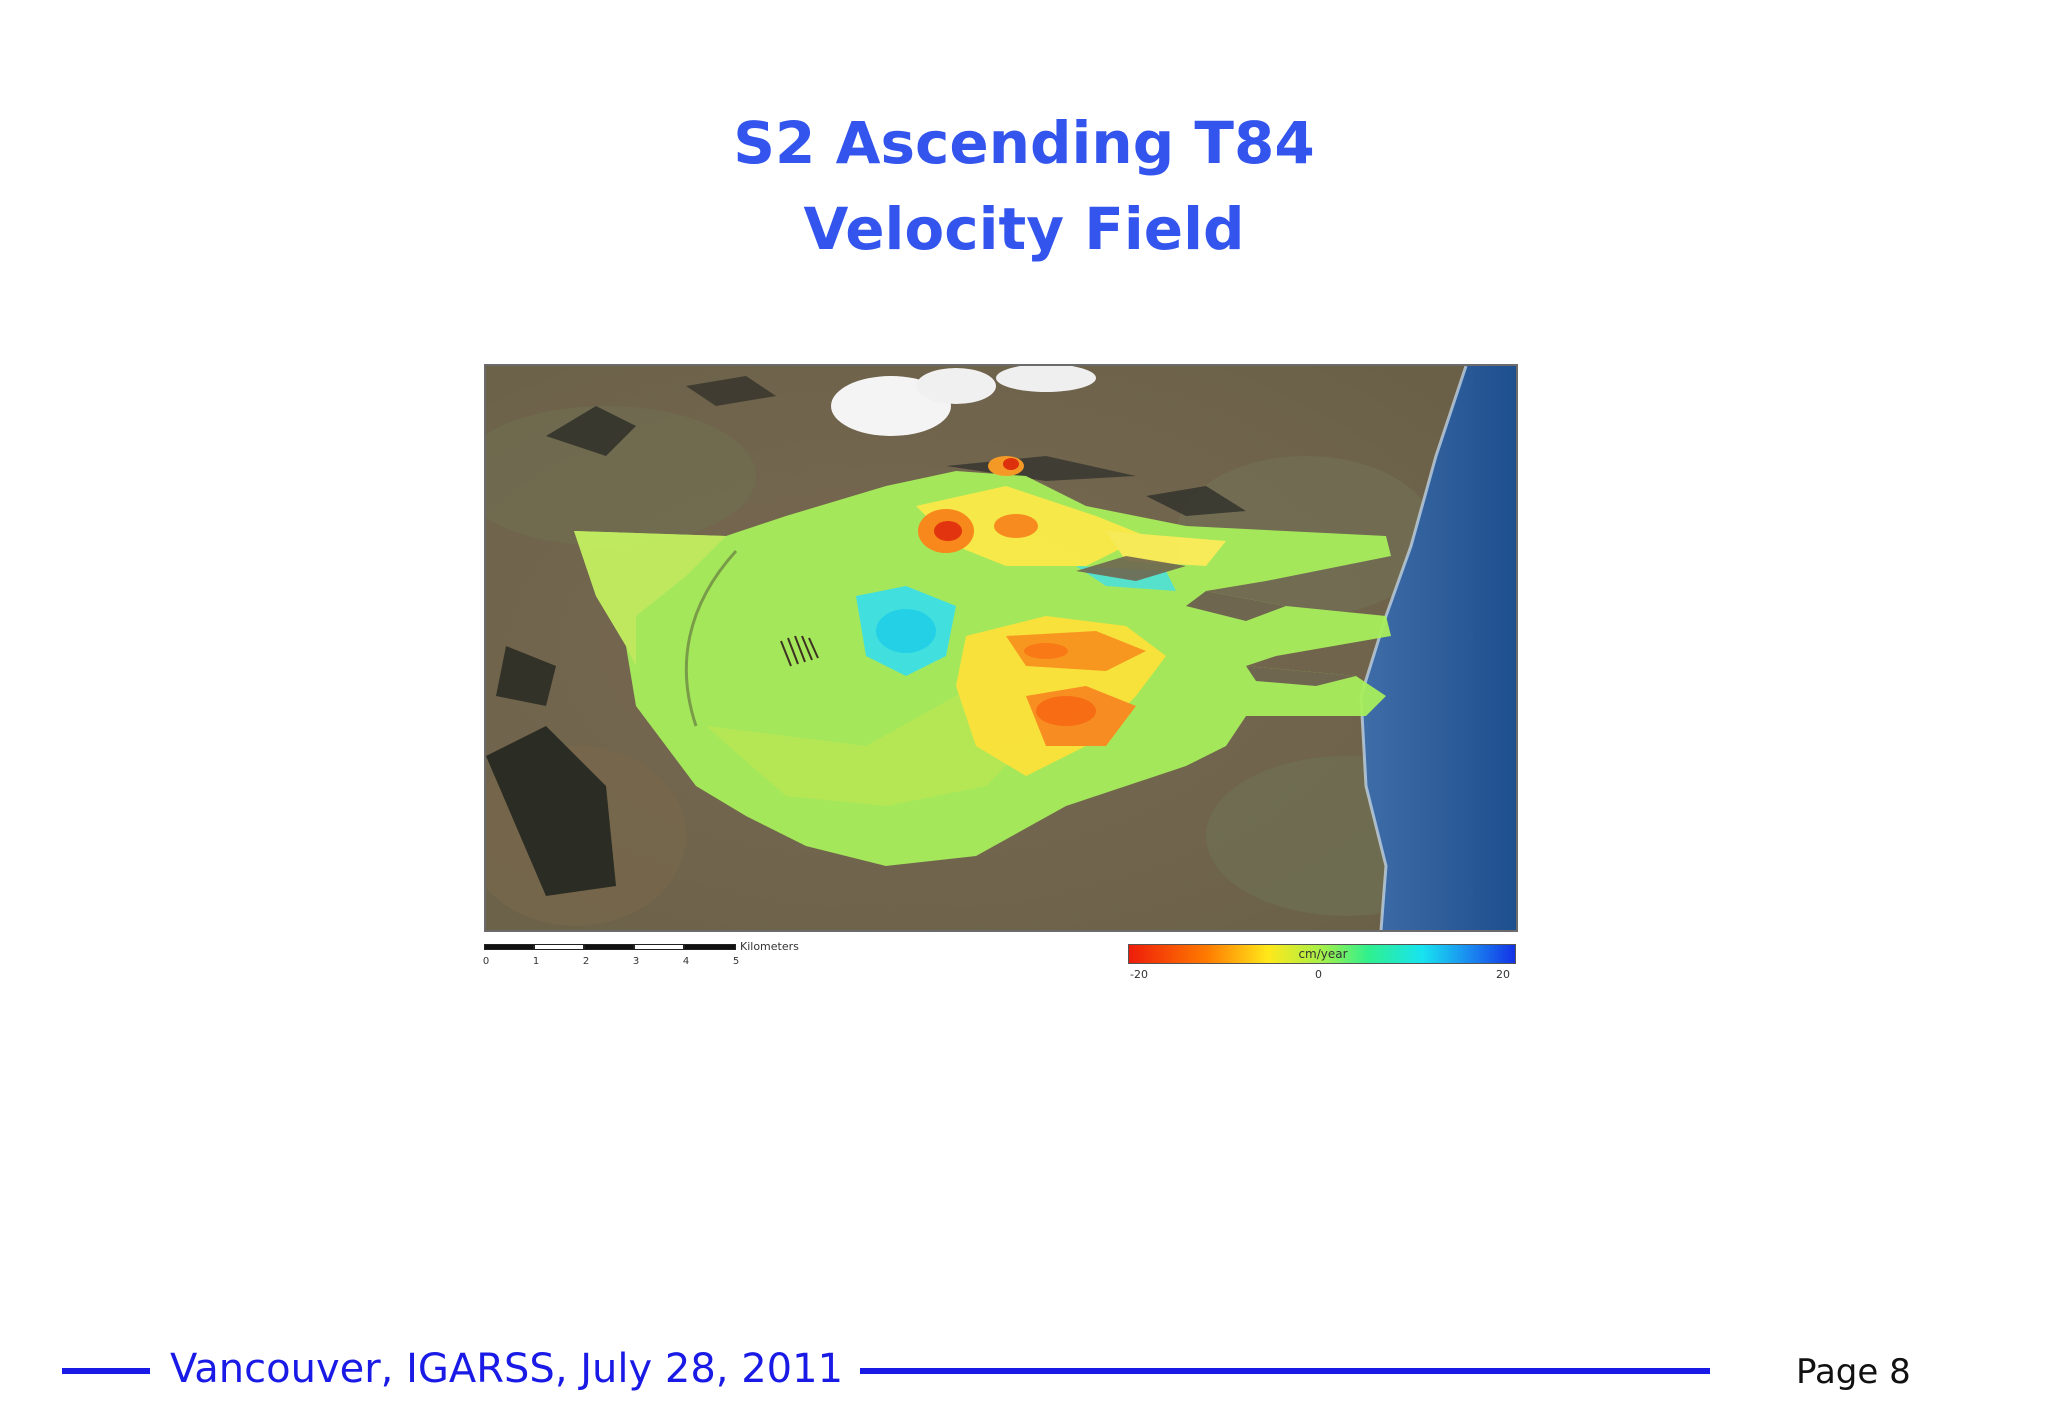 The width and height of the screenshot is (2048, 1418). What do you see at coordinates (982, 661) in the screenshot?
I see `velocity-overlay` at bounding box center [982, 661].